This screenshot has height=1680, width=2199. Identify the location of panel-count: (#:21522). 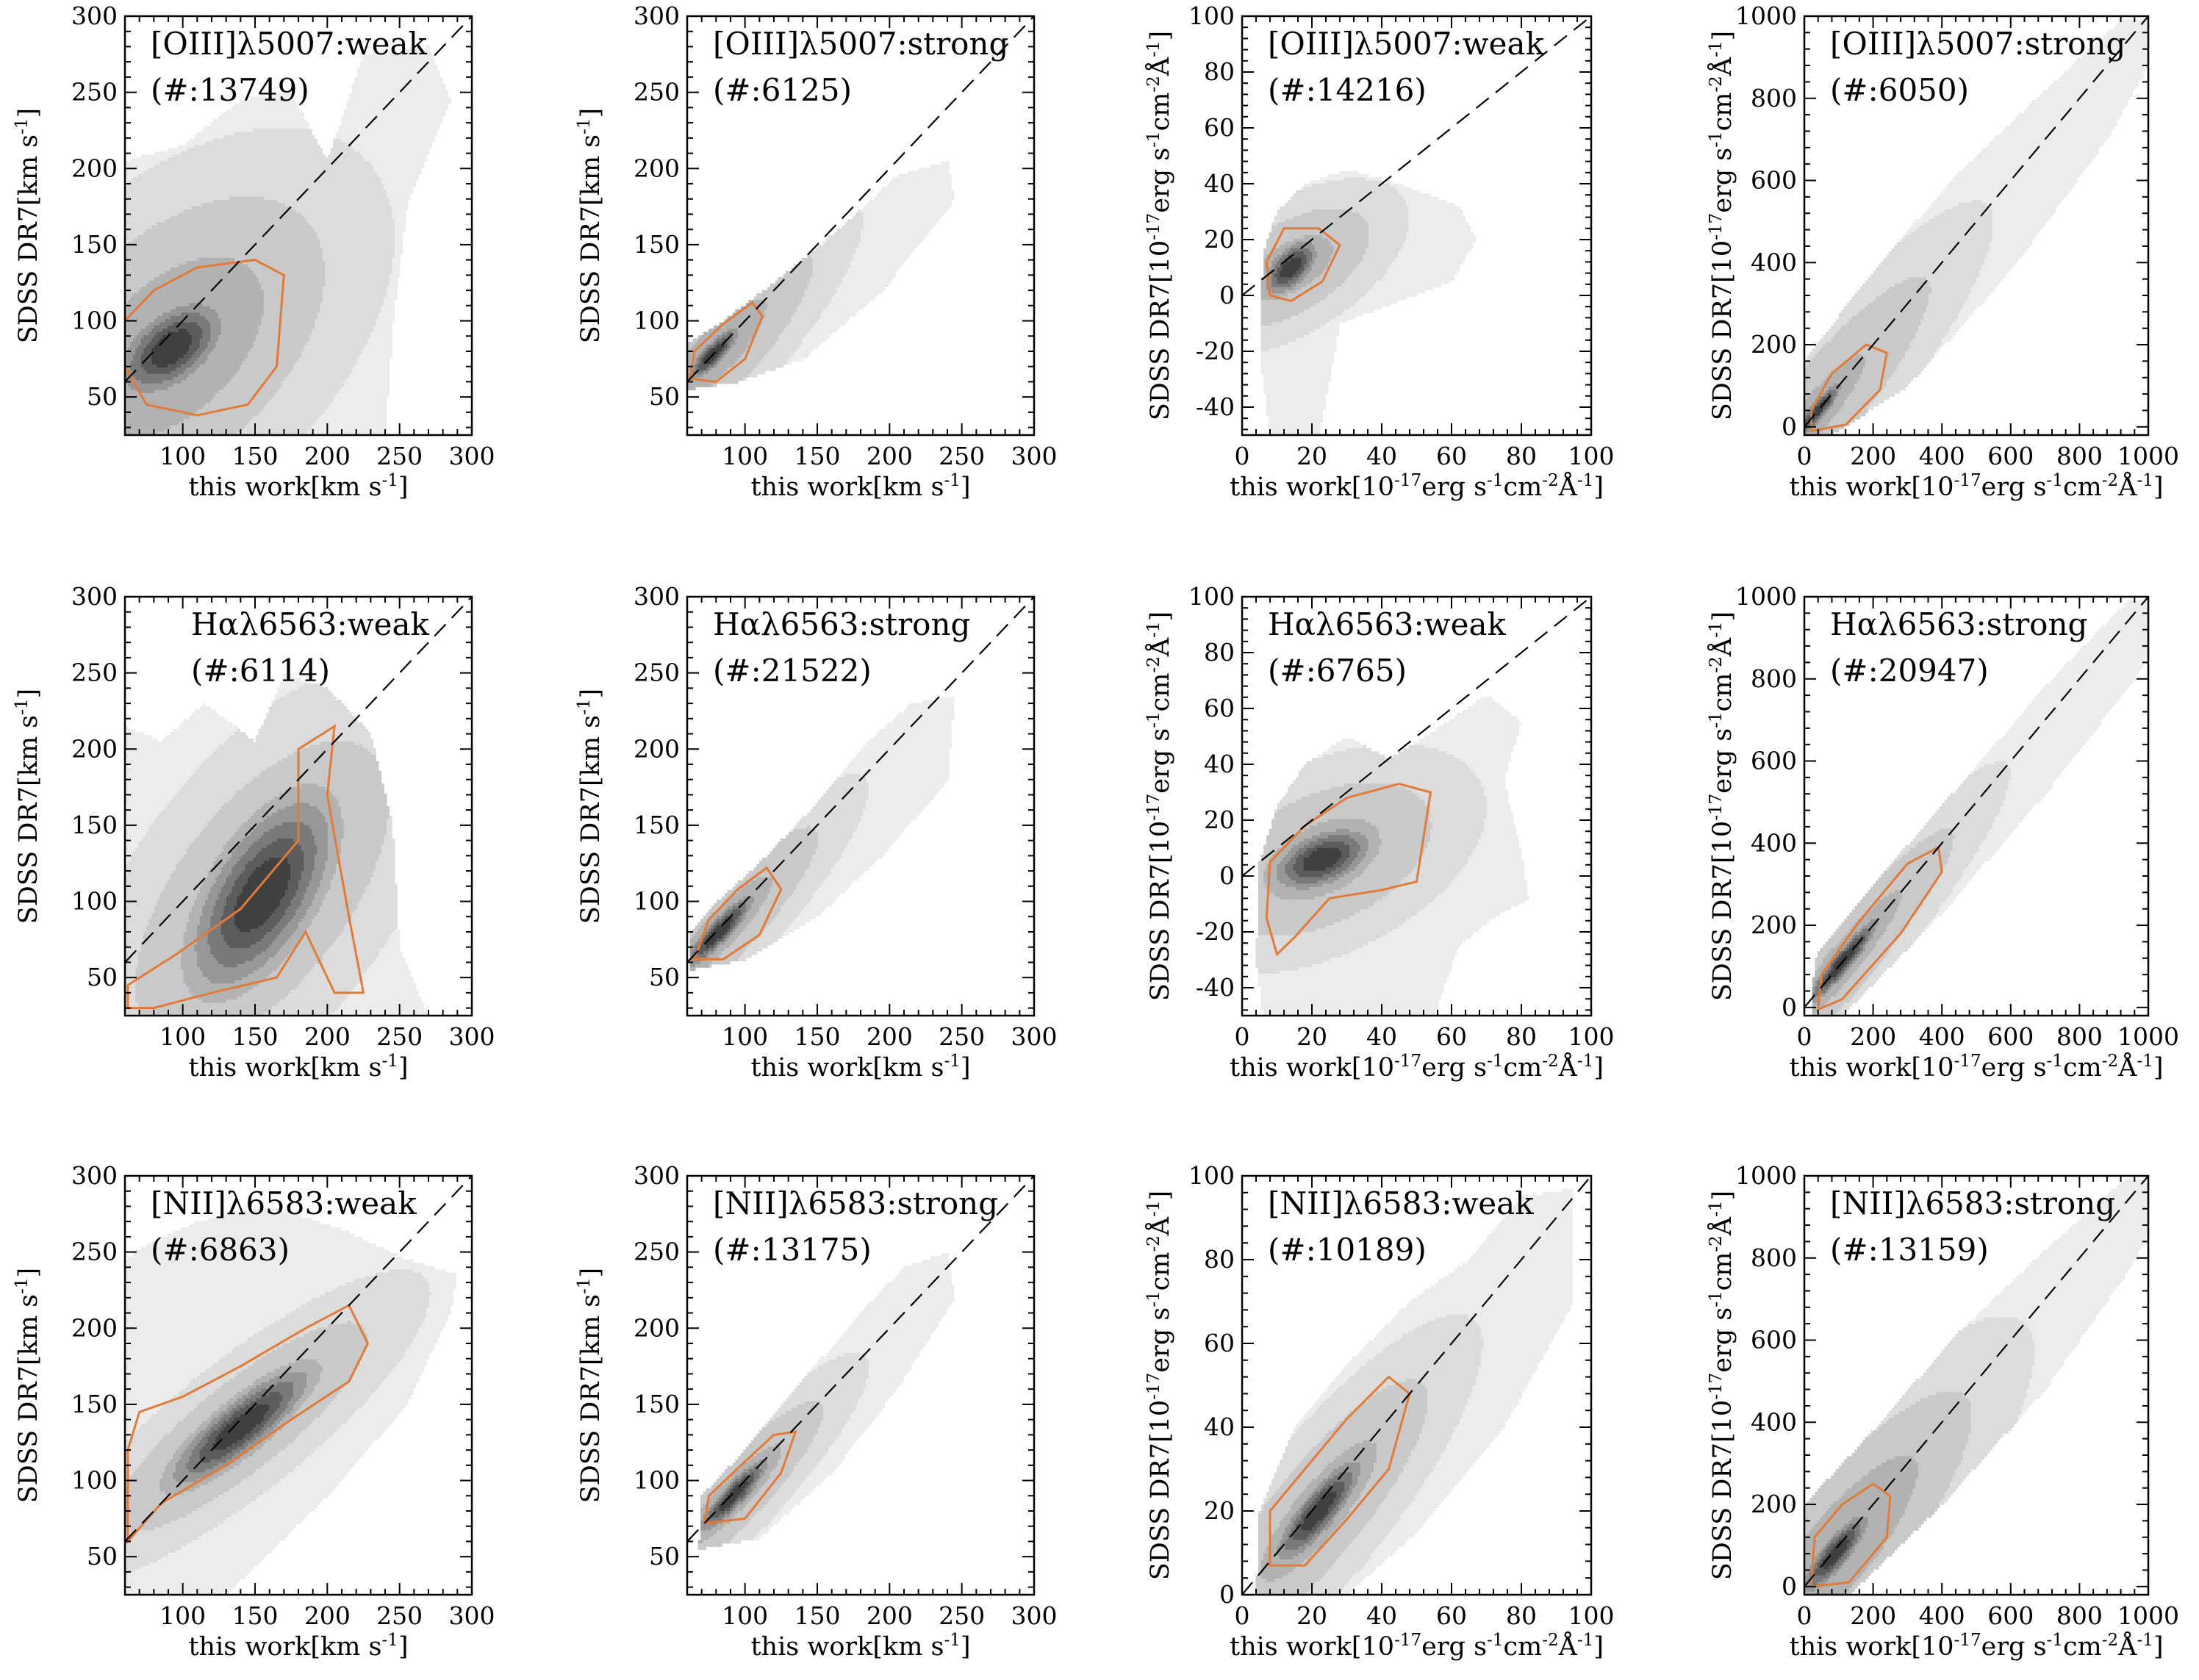
(792, 671).